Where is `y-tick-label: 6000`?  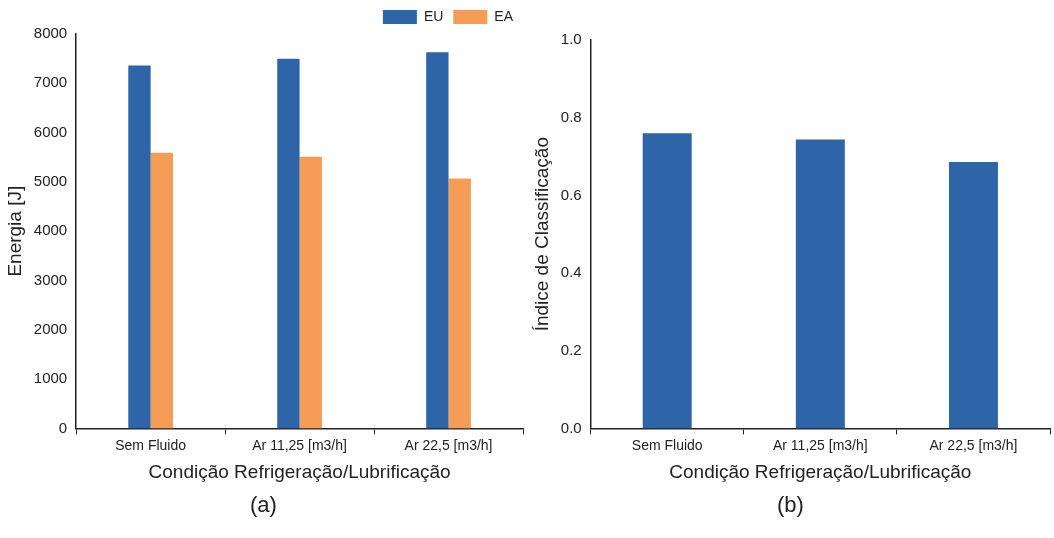
y-tick-label: 6000 is located at coordinates (50, 131).